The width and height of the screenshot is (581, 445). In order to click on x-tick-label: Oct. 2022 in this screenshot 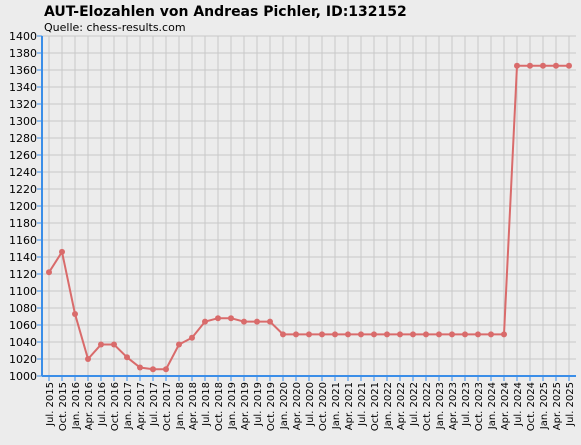, I will do `click(427, 406)`.